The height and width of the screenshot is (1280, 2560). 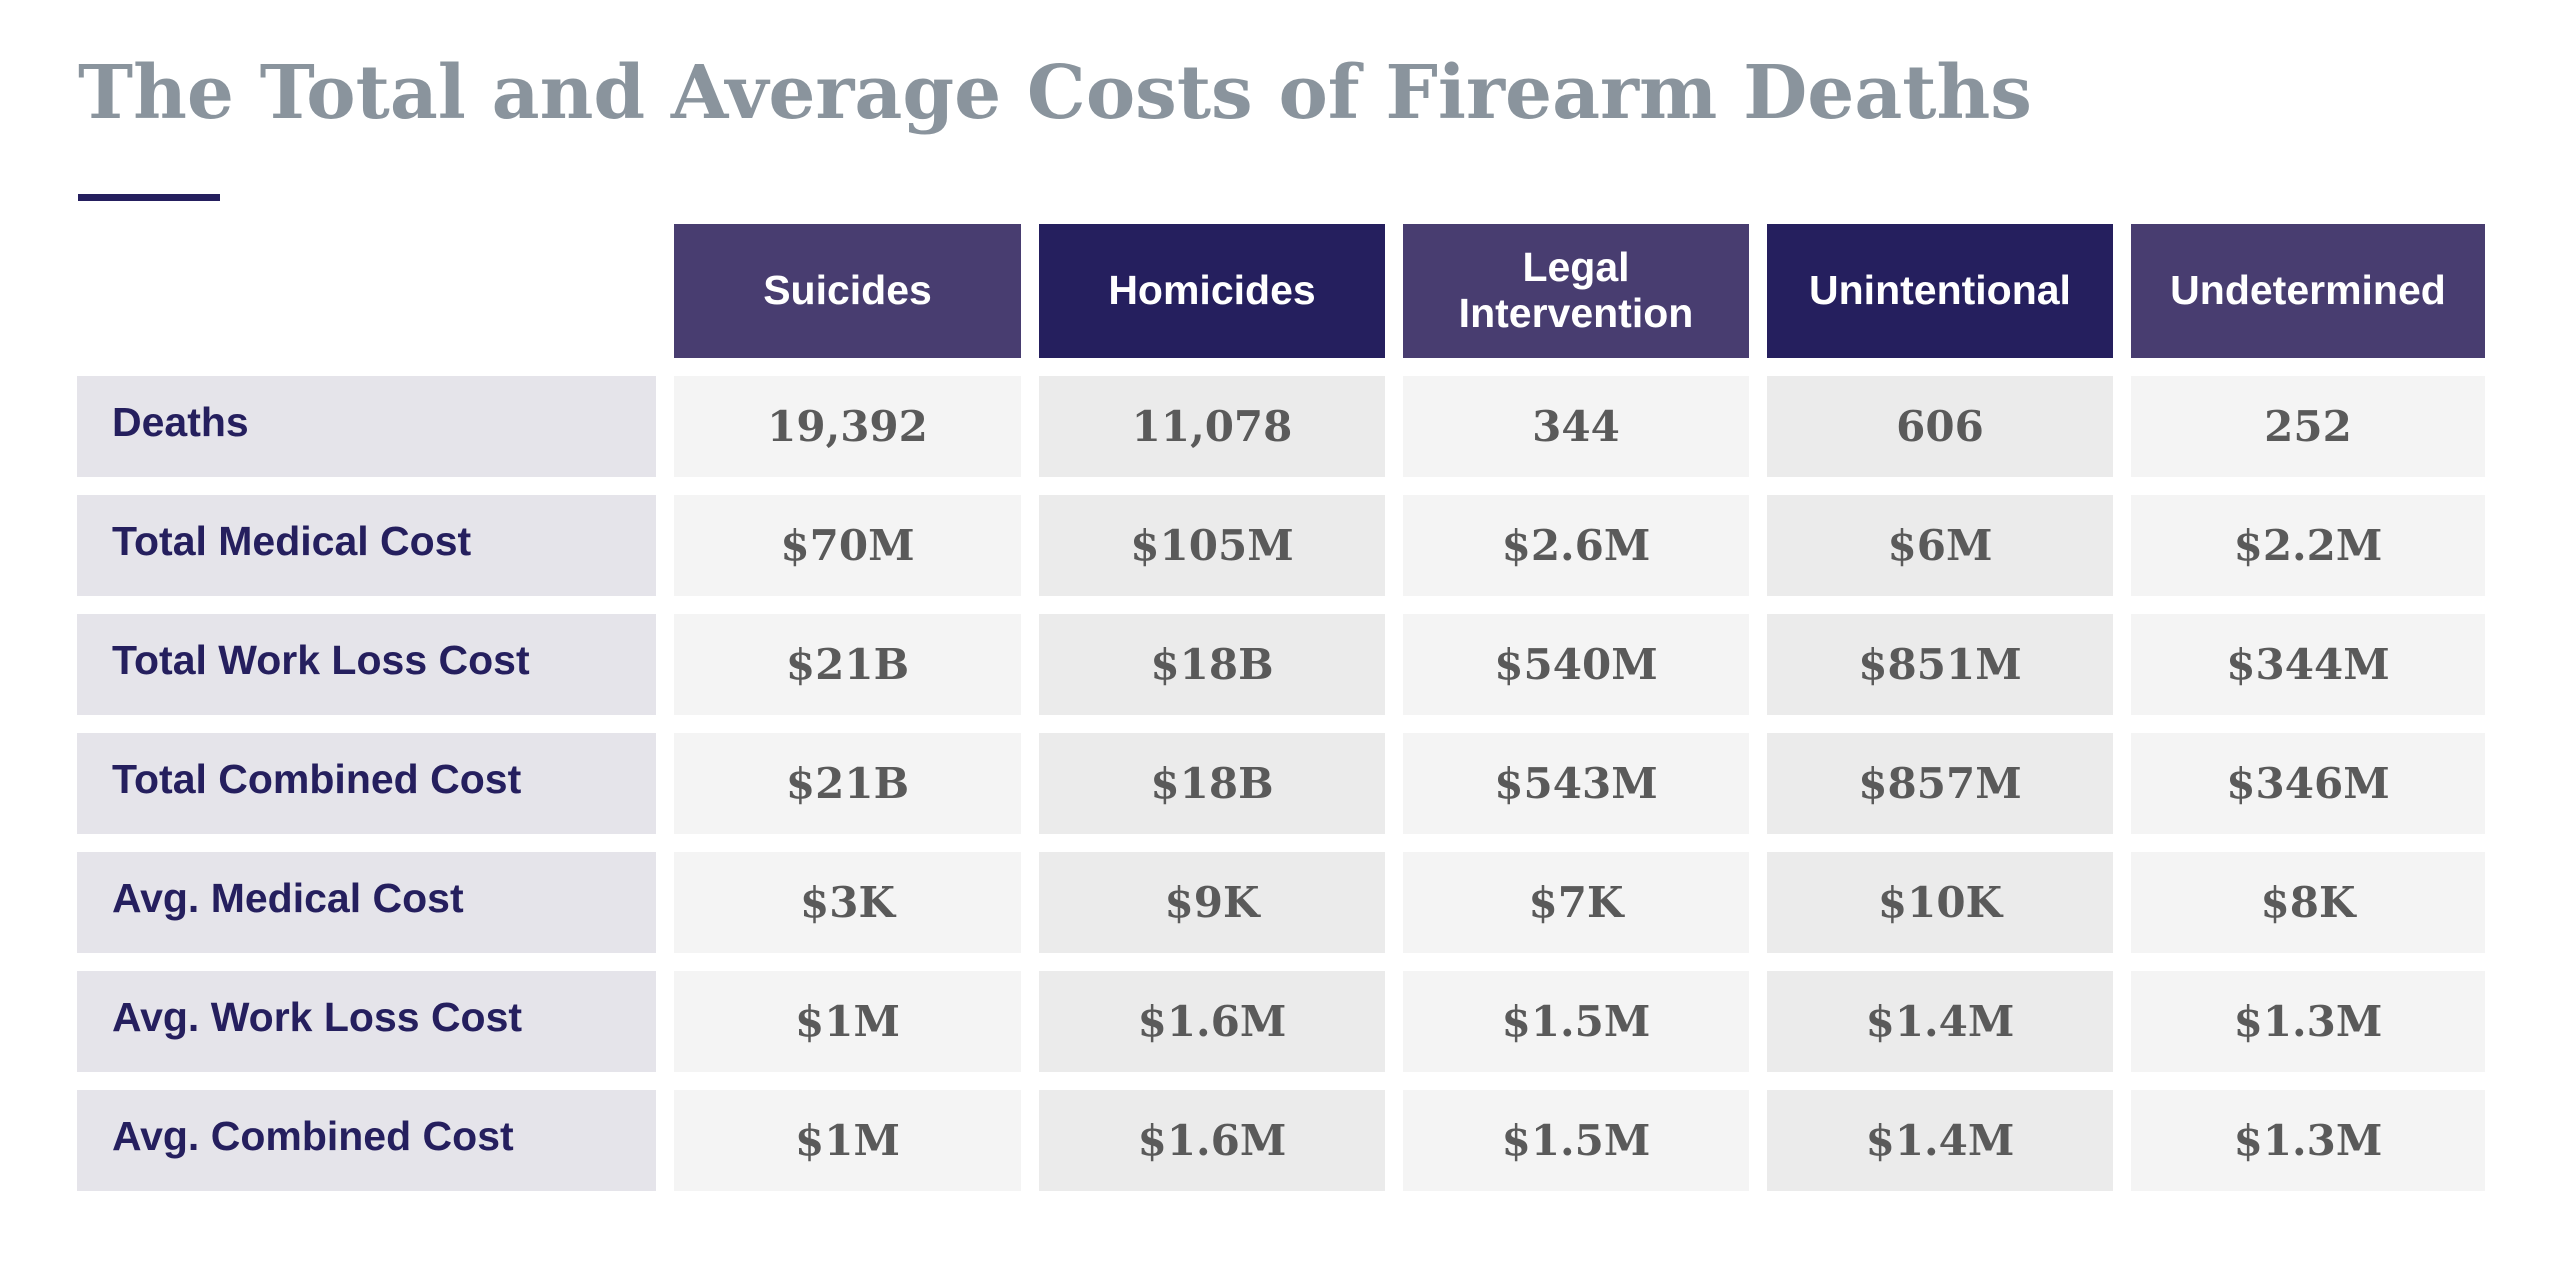 I want to click on column-header-undetermined: Undetermined, so click(x=2308, y=291).